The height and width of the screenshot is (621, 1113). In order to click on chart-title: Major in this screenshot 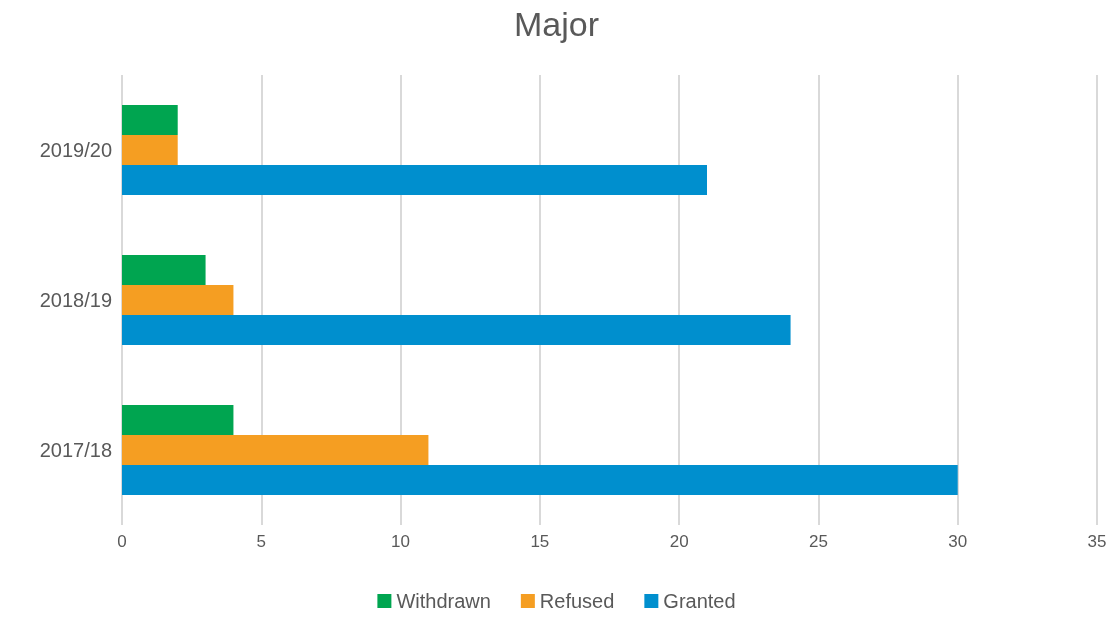, I will do `click(556, 24)`.